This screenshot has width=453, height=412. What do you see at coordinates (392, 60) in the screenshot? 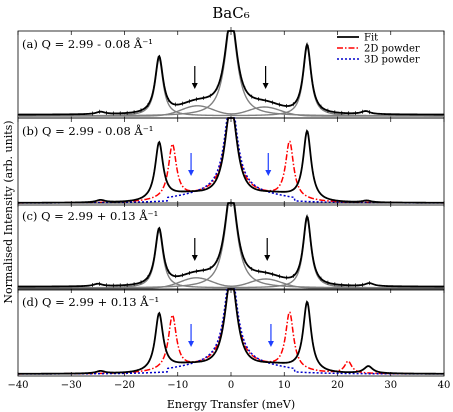
I see `legend-entry: 3D powder` at bounding box center [392, 60].